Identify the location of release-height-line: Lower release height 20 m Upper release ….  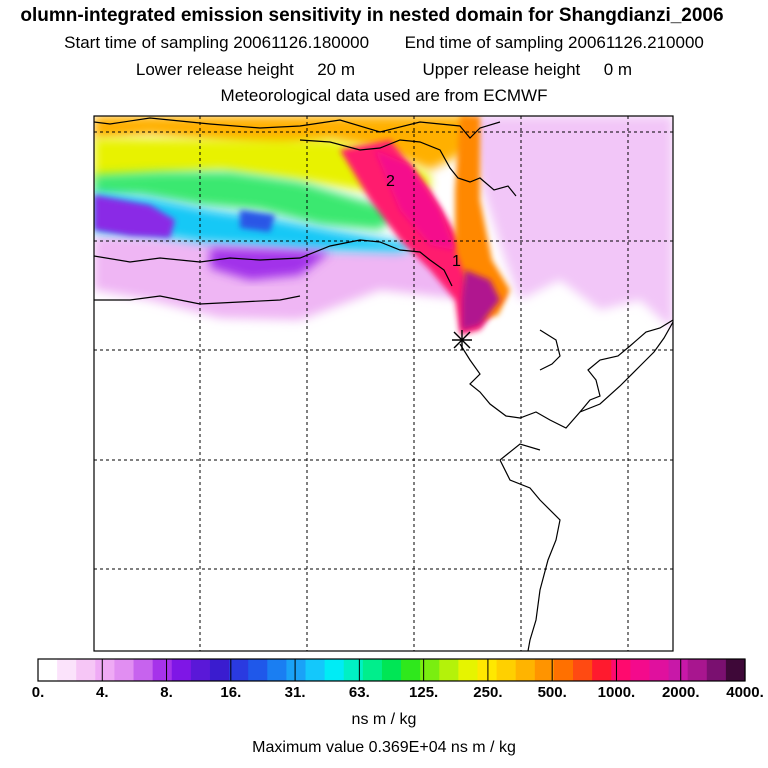
(384, 70).